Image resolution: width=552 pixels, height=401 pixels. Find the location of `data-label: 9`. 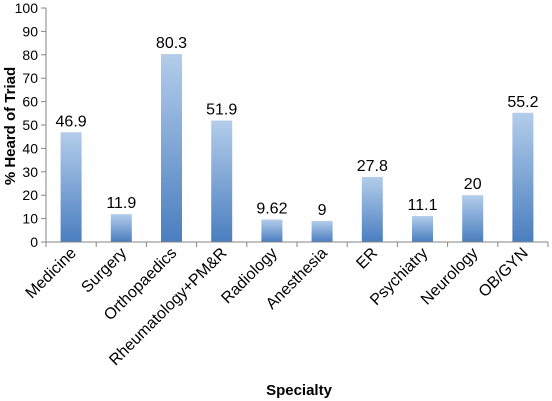

data-label: 9 is located at coordinates (322, 210).